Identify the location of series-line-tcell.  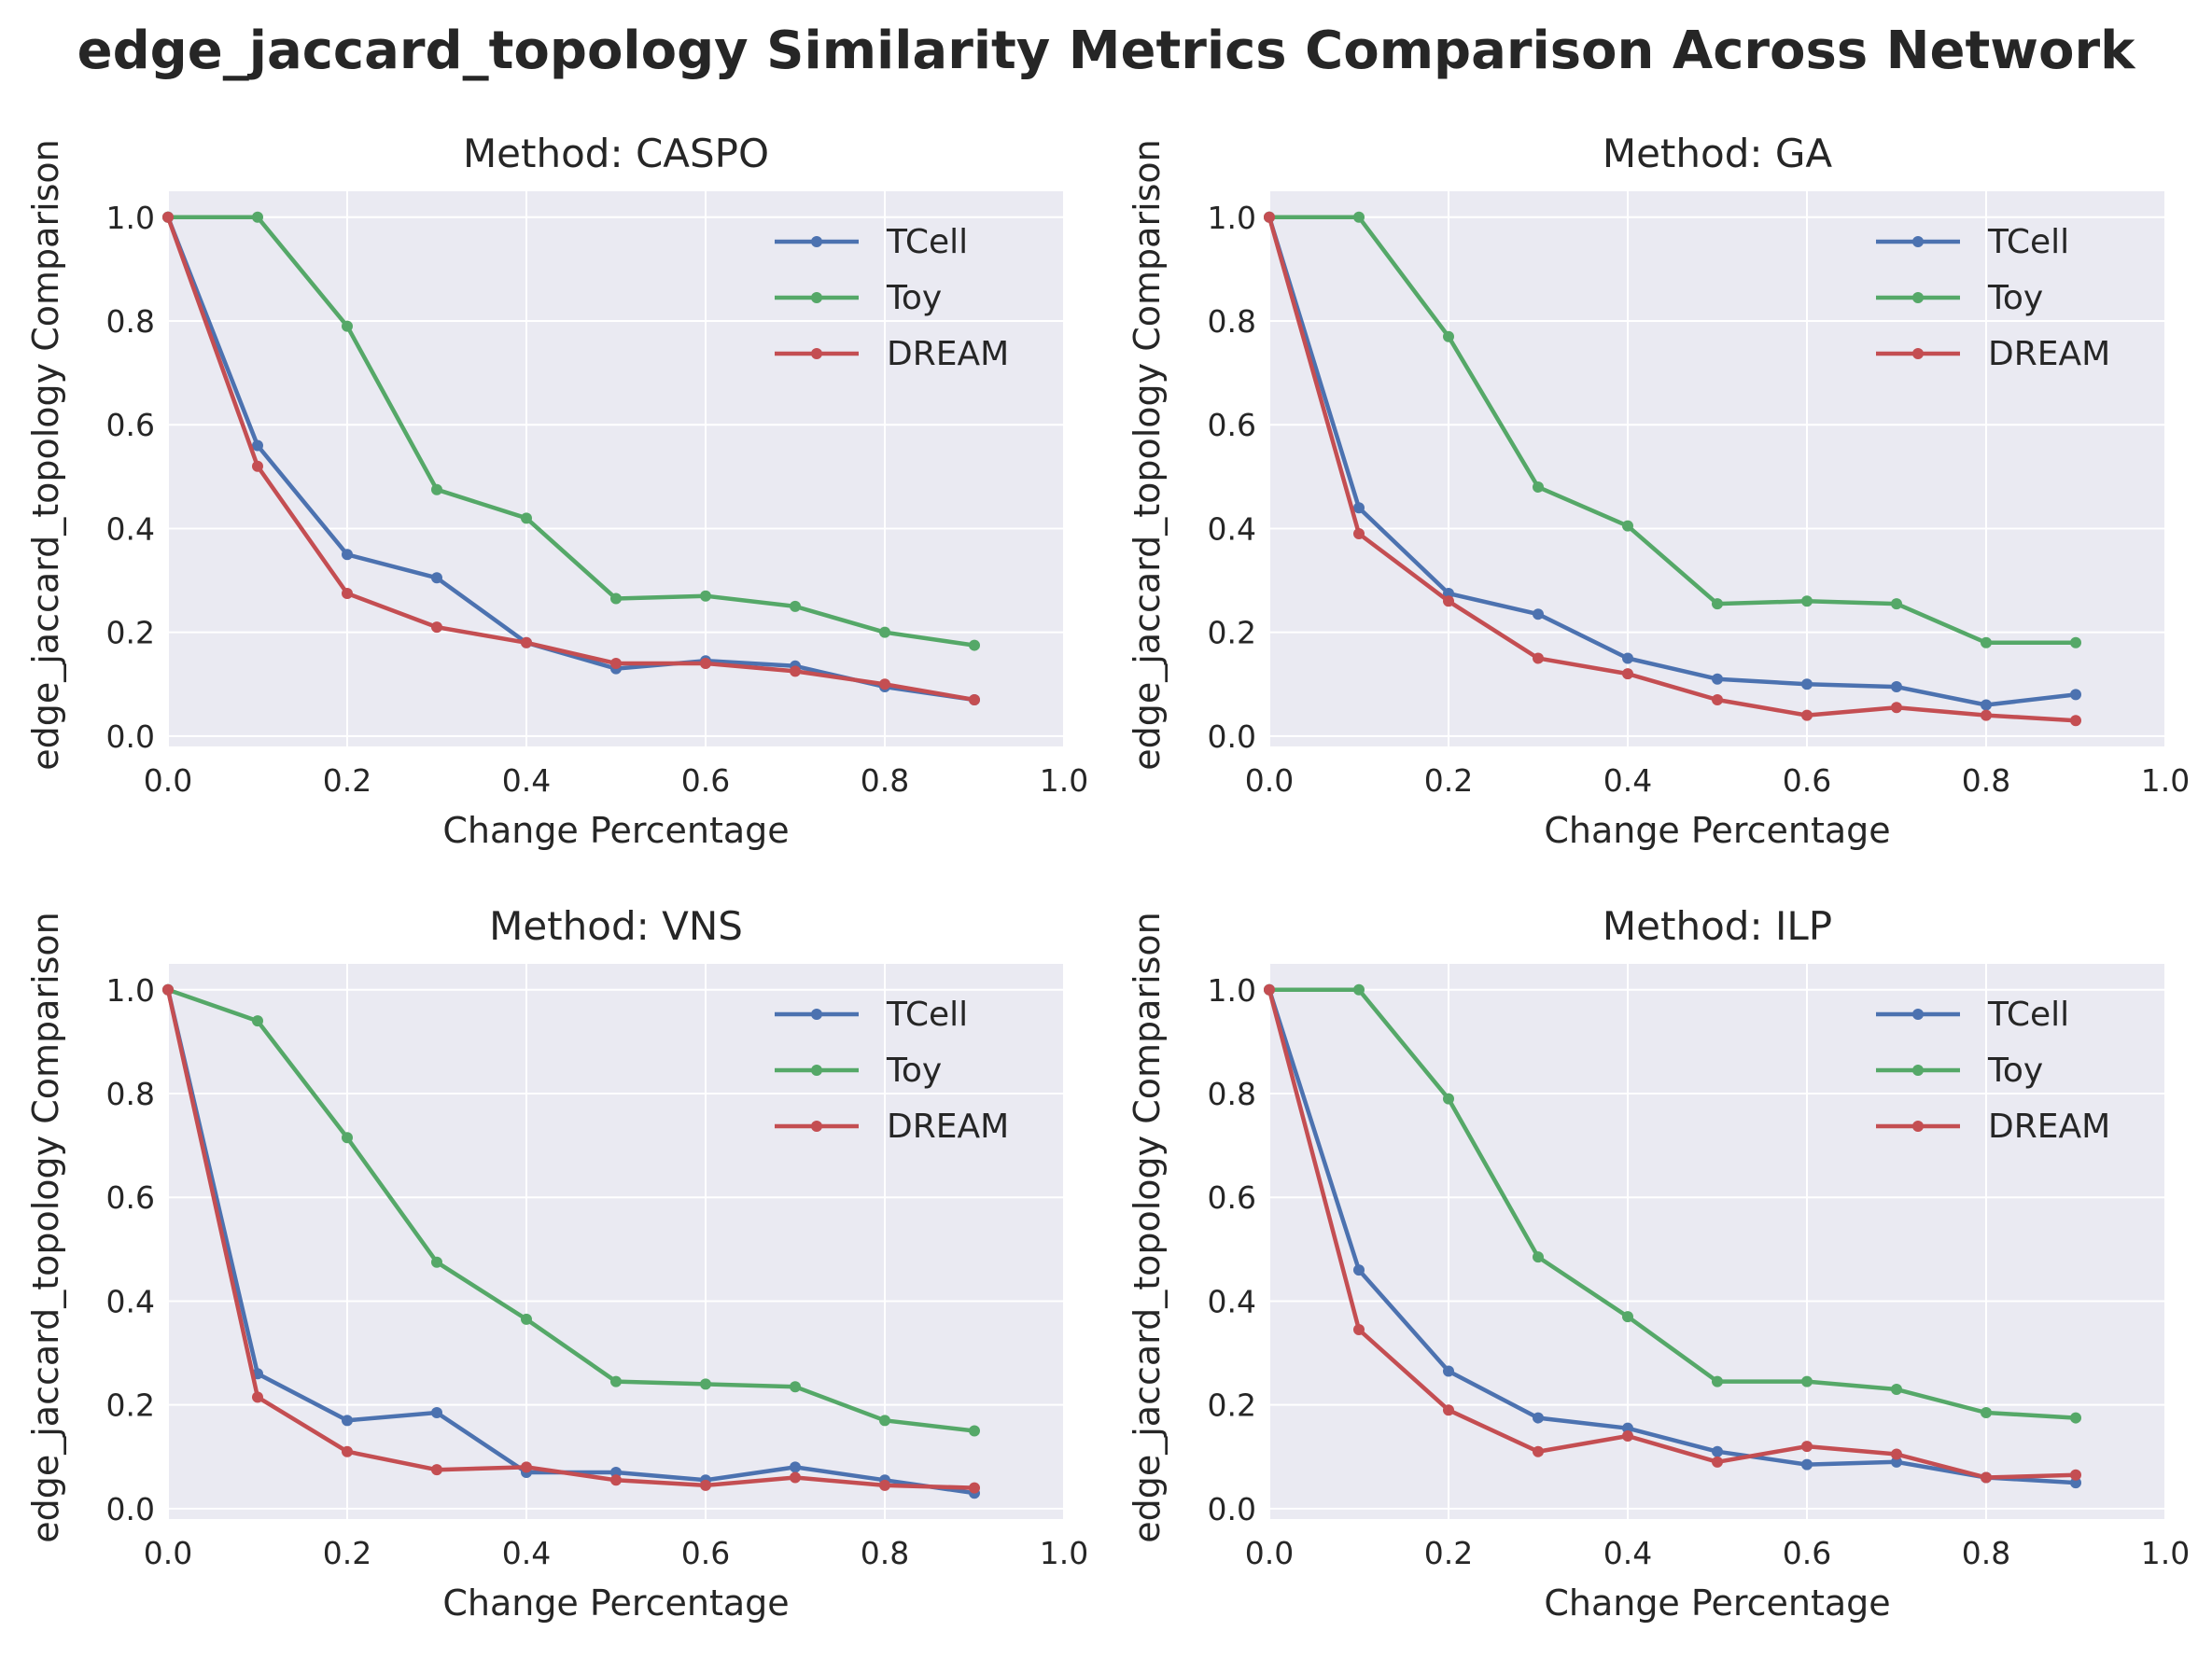
(1673, 461).